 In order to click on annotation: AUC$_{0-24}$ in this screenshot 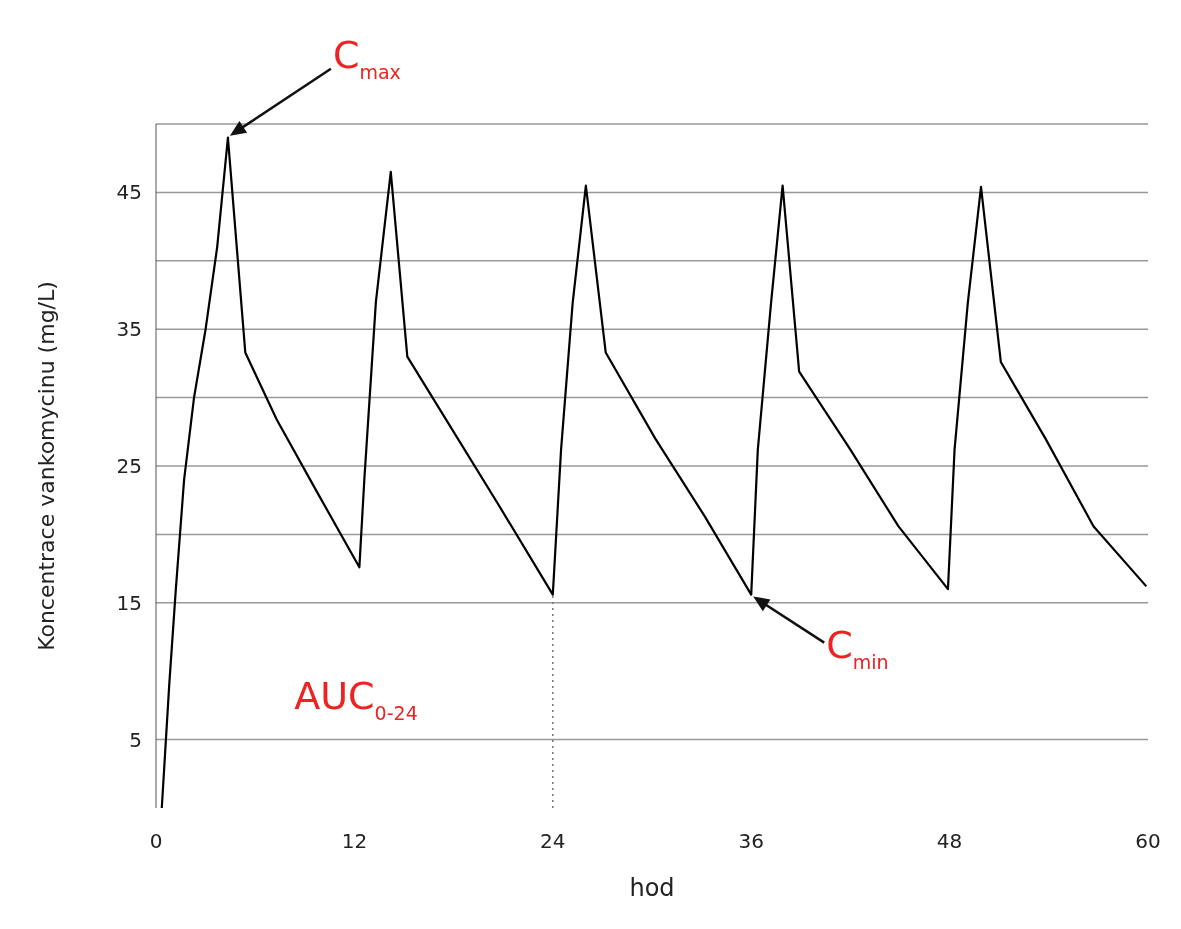, I will do `click(356, 698)`.